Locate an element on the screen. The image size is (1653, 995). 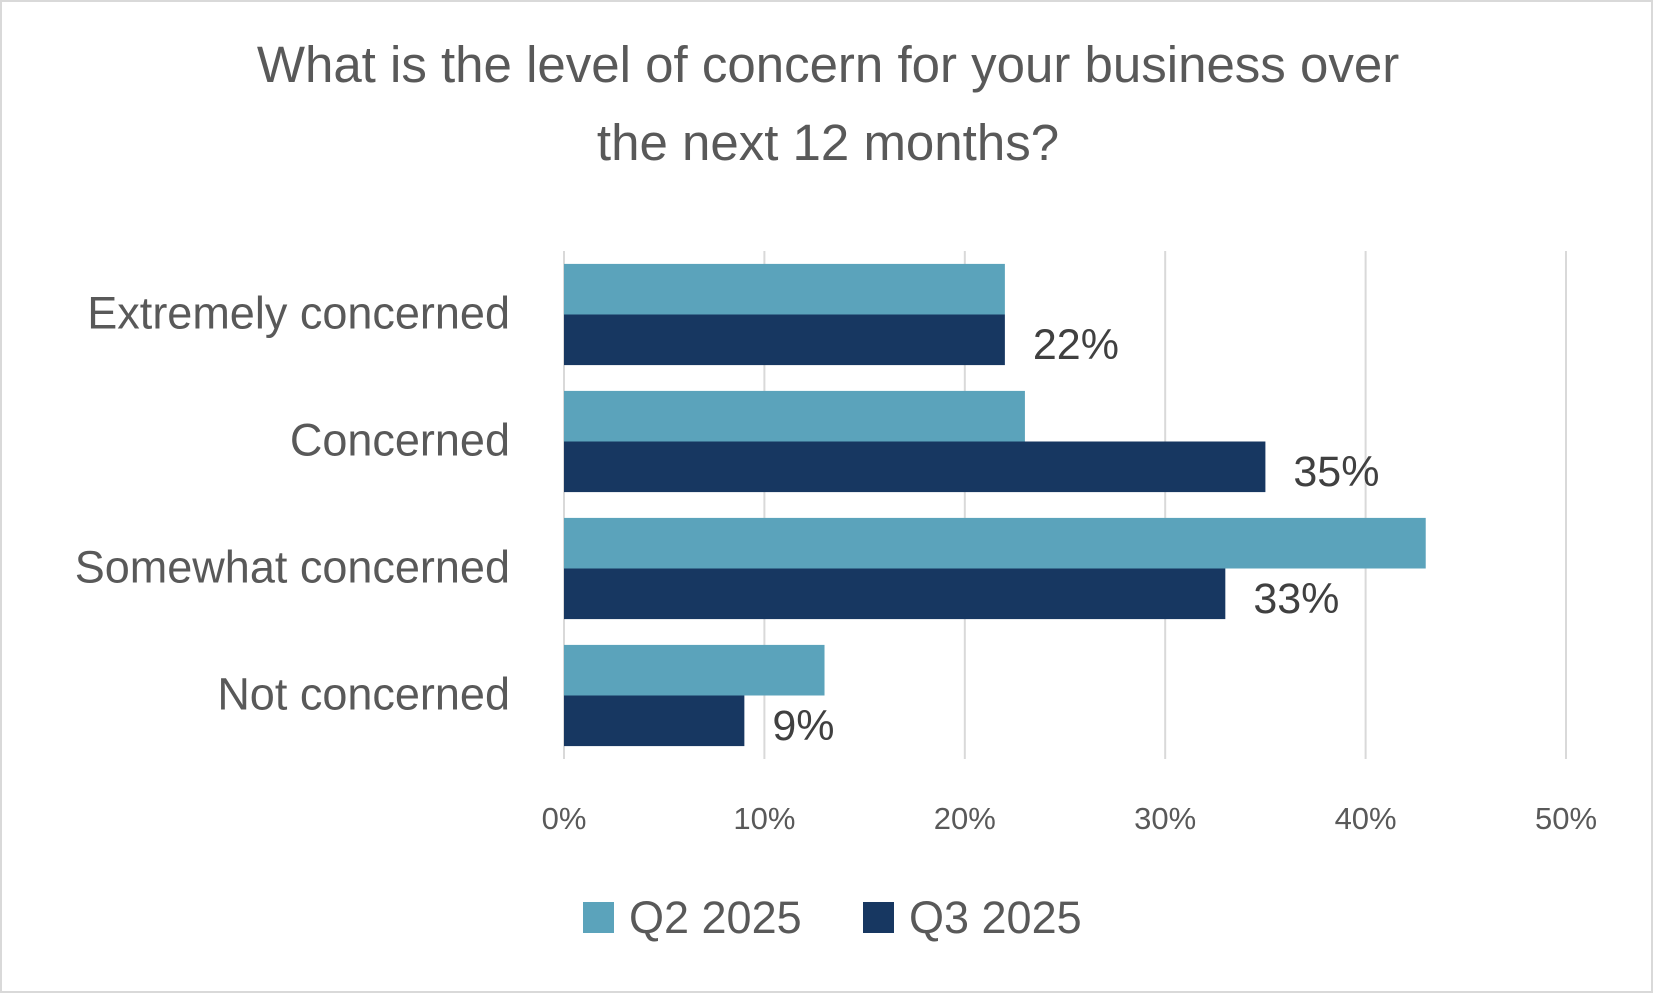
x-tick-label: 0% is located at coordinates (564, 818).